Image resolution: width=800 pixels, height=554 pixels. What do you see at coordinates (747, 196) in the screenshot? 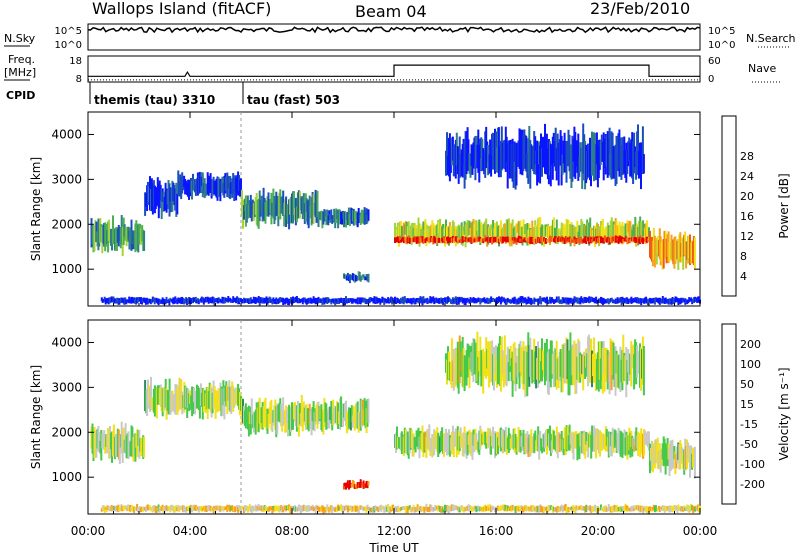
I see `colorbar-tick-label: 20` at bounding box center [747, 196].